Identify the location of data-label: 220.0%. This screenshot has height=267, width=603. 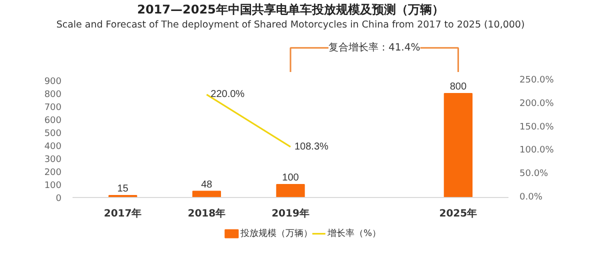
(227, 94).